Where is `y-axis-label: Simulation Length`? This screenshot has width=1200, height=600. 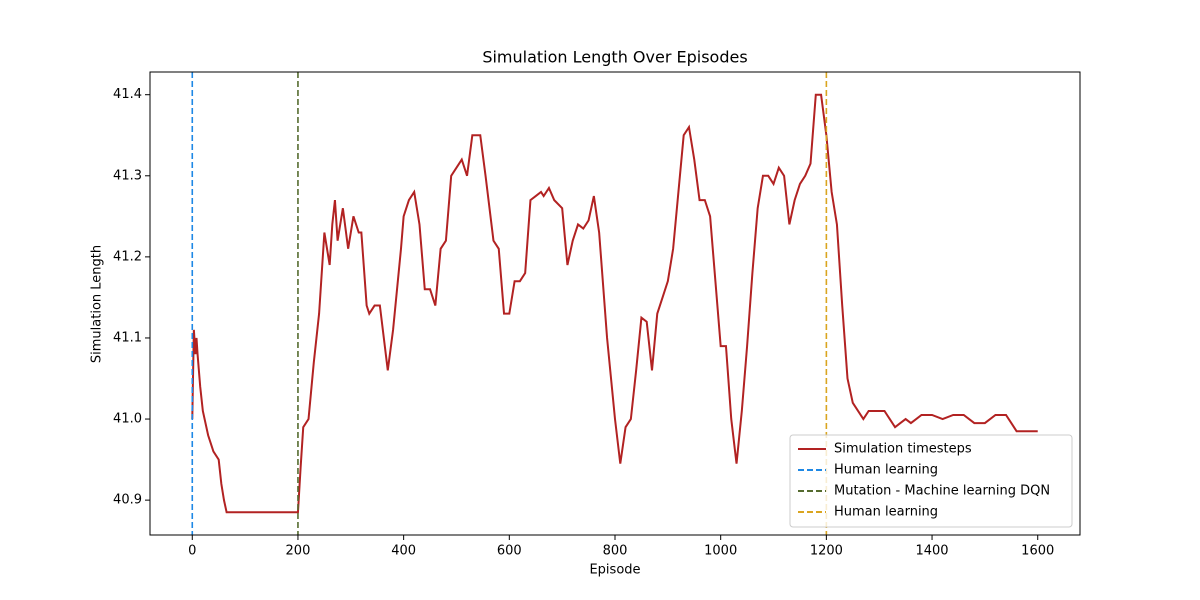 y-axis-label: Simulation Length is located at coordinates (97, 304).